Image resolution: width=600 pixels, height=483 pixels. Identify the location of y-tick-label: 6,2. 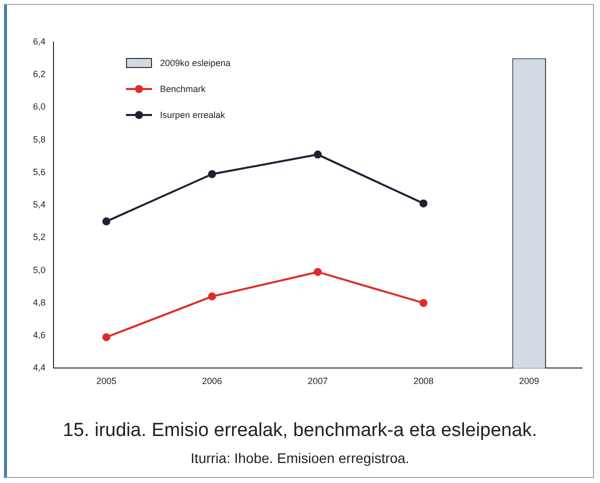
(39, 74).